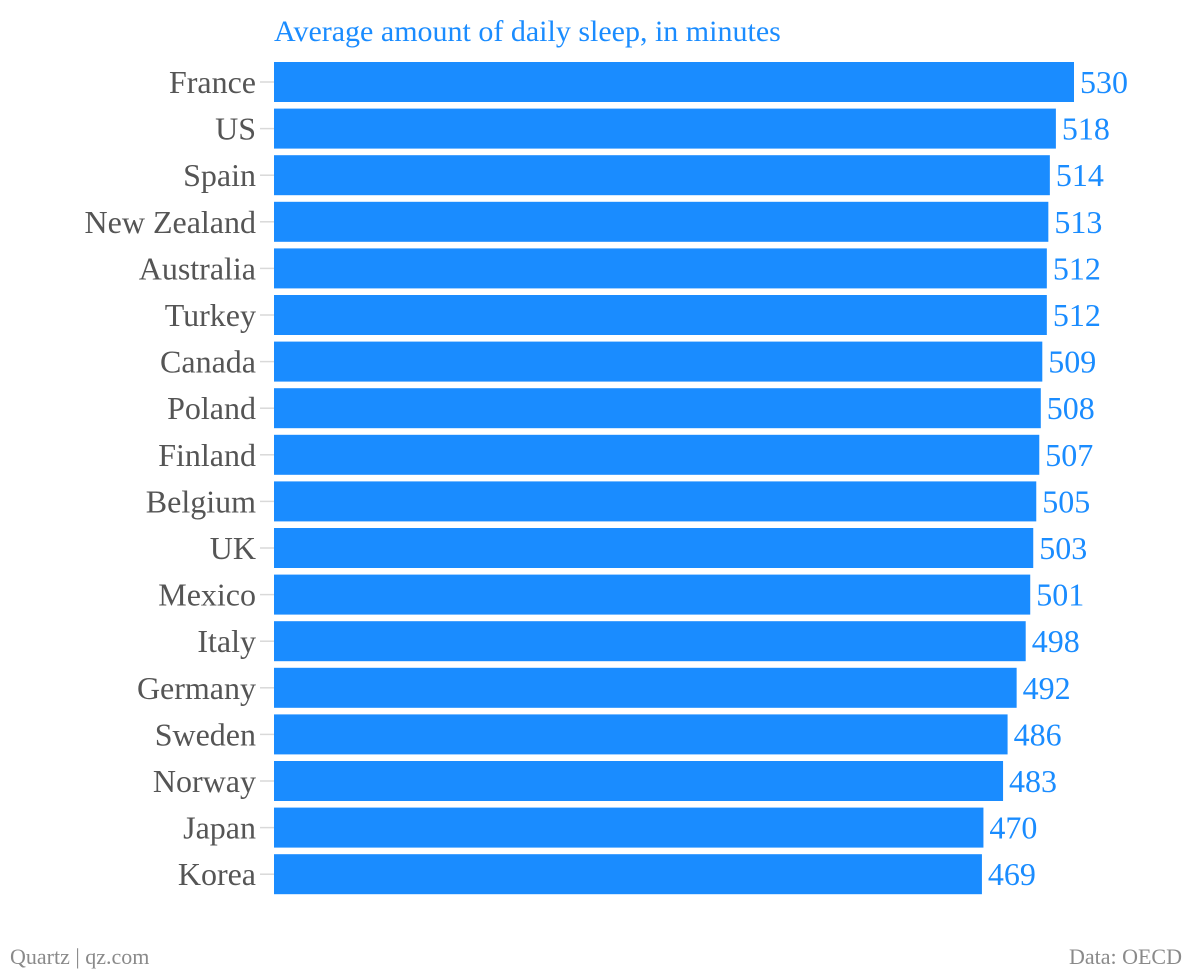 Image resolution: width=1200 pixels, height=974 pixels. I want to click on value-label: 507, so click(1069, 455).